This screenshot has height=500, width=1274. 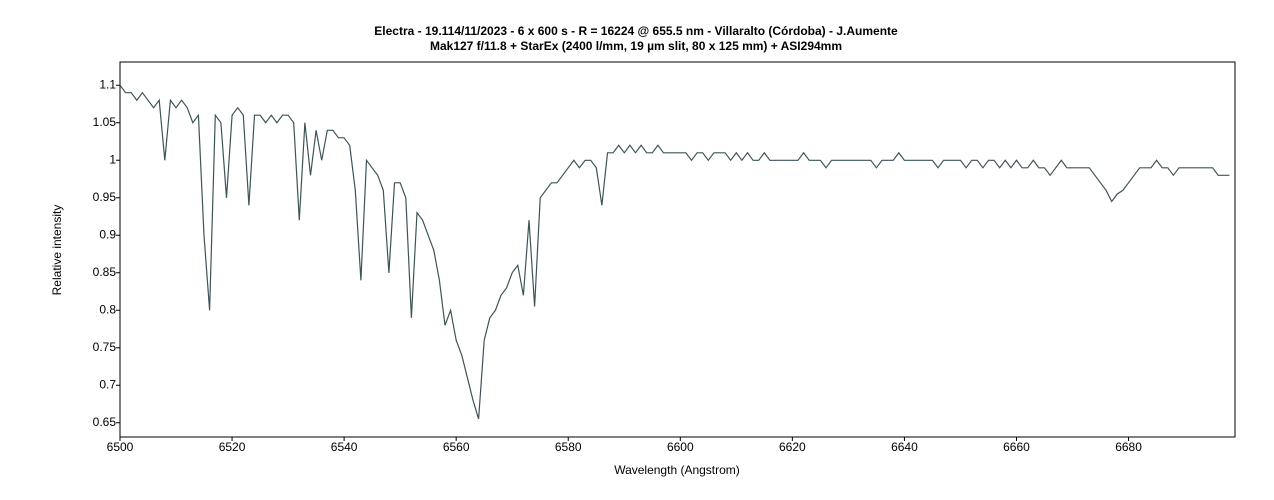 What do you see at coordinates (57, 250) in the screenshot?
I see `y-axis-label: Relative intensity` at bounding box center [57, 250].